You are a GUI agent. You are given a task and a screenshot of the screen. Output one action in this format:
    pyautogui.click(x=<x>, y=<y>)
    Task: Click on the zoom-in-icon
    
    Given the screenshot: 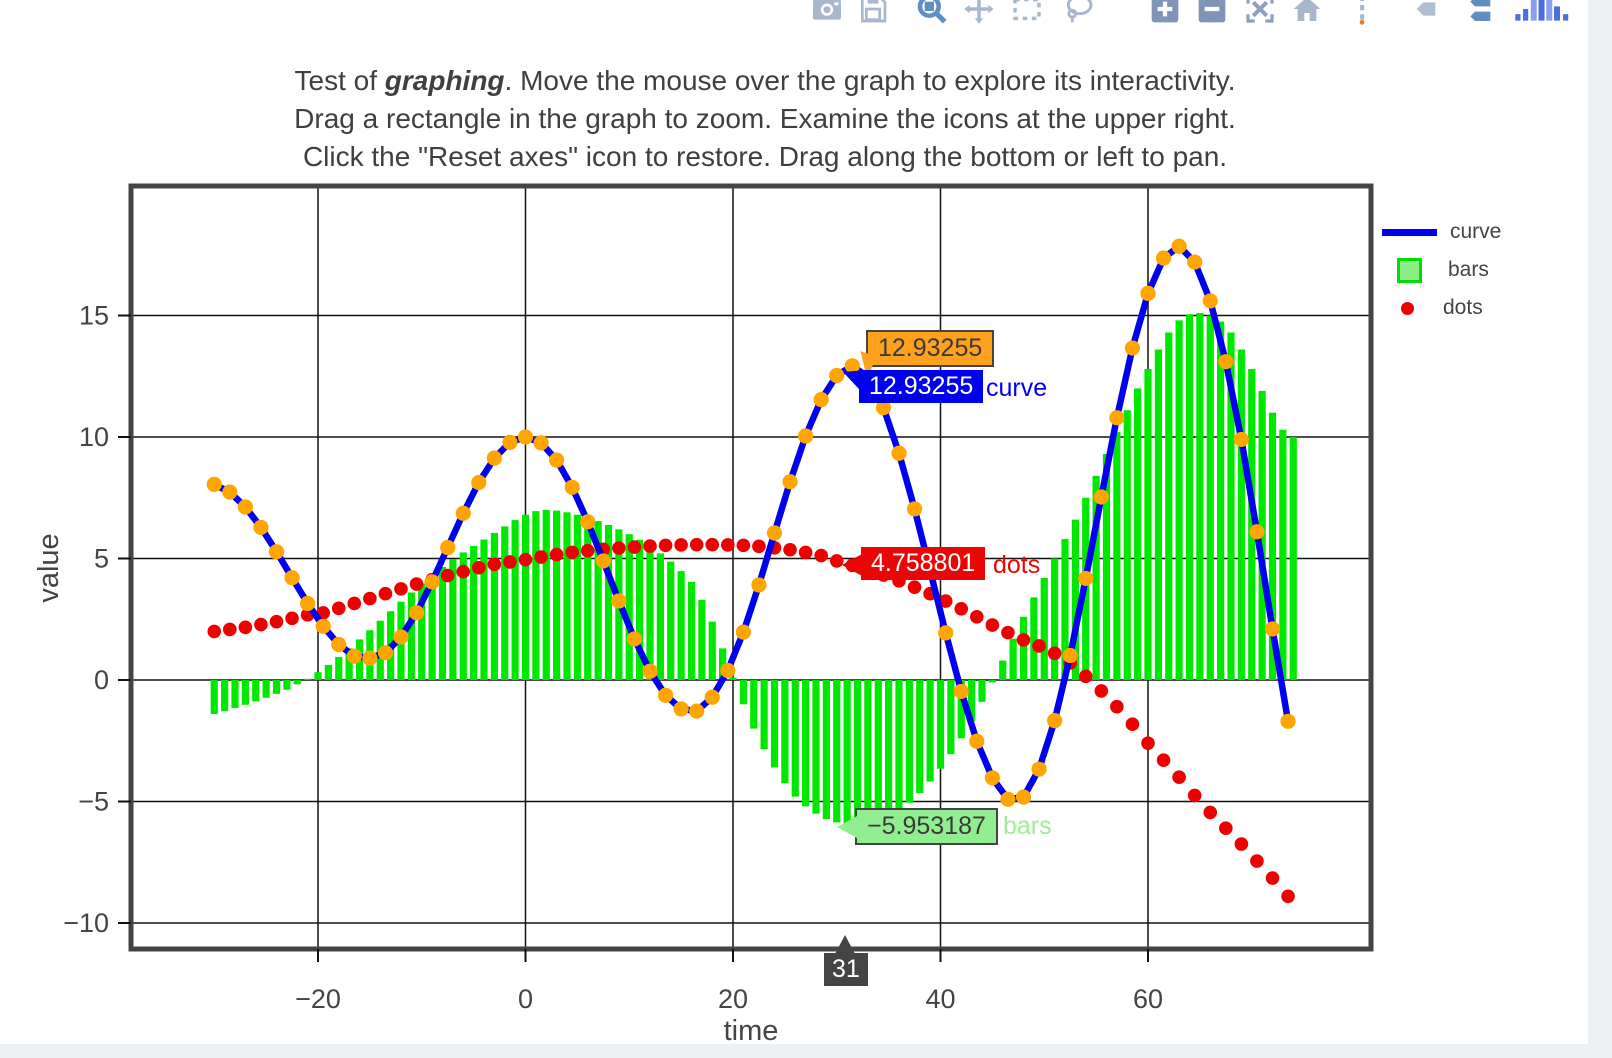 What is the action you would take?
    pyautogui.click(x=1165, y=12)
    